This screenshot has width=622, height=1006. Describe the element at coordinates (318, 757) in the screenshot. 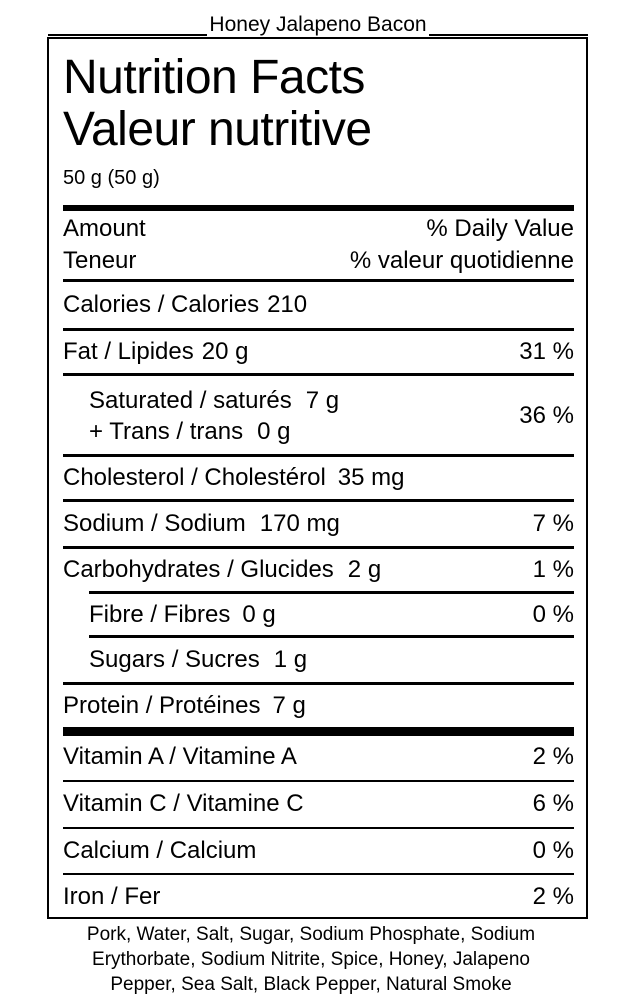

I see `vitamin-a-row: Vitamin A / Vitamine A 2 %` at that location.